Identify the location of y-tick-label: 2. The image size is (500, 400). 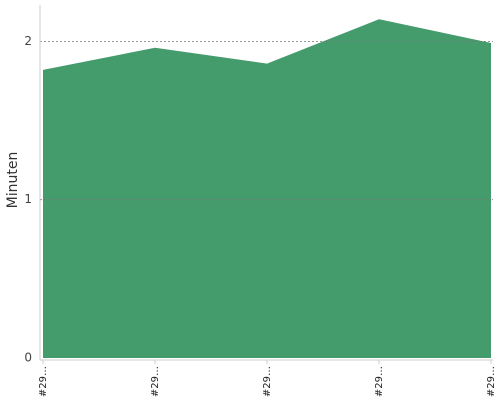
(28, 41).